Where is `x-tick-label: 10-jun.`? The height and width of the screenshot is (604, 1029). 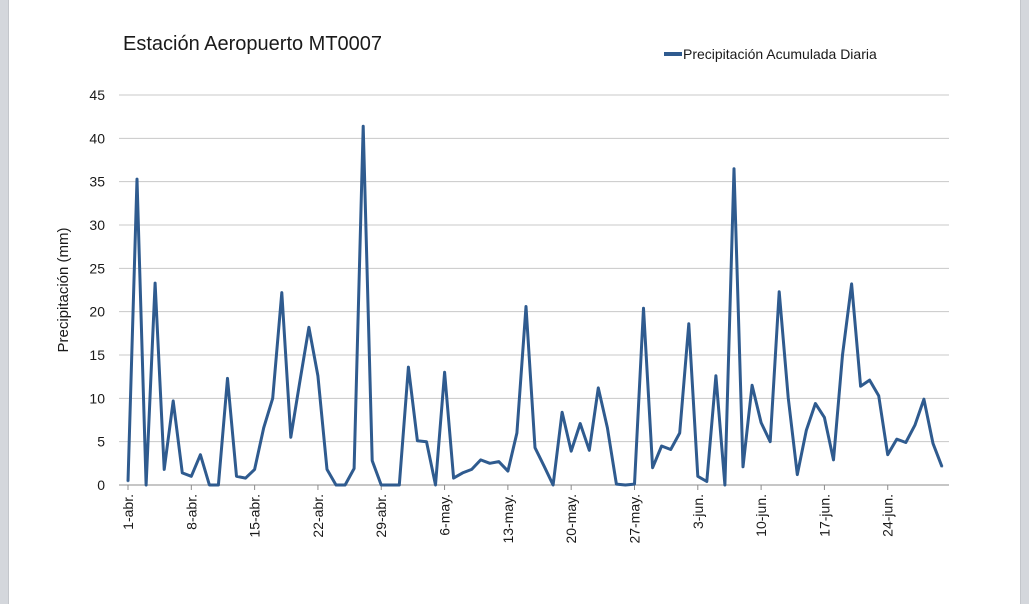 x-tick-label: 10-jun. is located at coordinates (761, 515).